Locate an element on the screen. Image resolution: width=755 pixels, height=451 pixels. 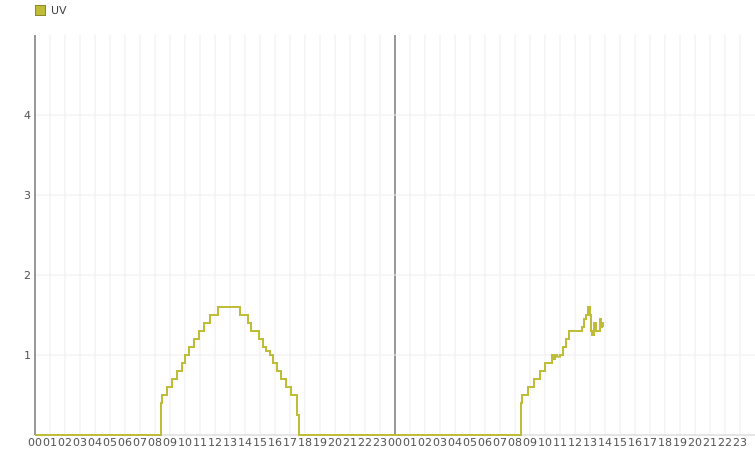
legend-swatch-uv is located at coordinates (40, 10).